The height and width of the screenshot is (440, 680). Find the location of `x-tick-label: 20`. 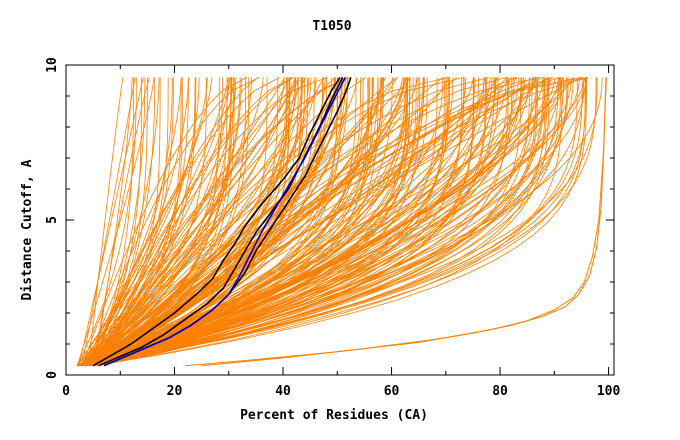

x-tick-label: 20 is located at coordinates (175, 391).